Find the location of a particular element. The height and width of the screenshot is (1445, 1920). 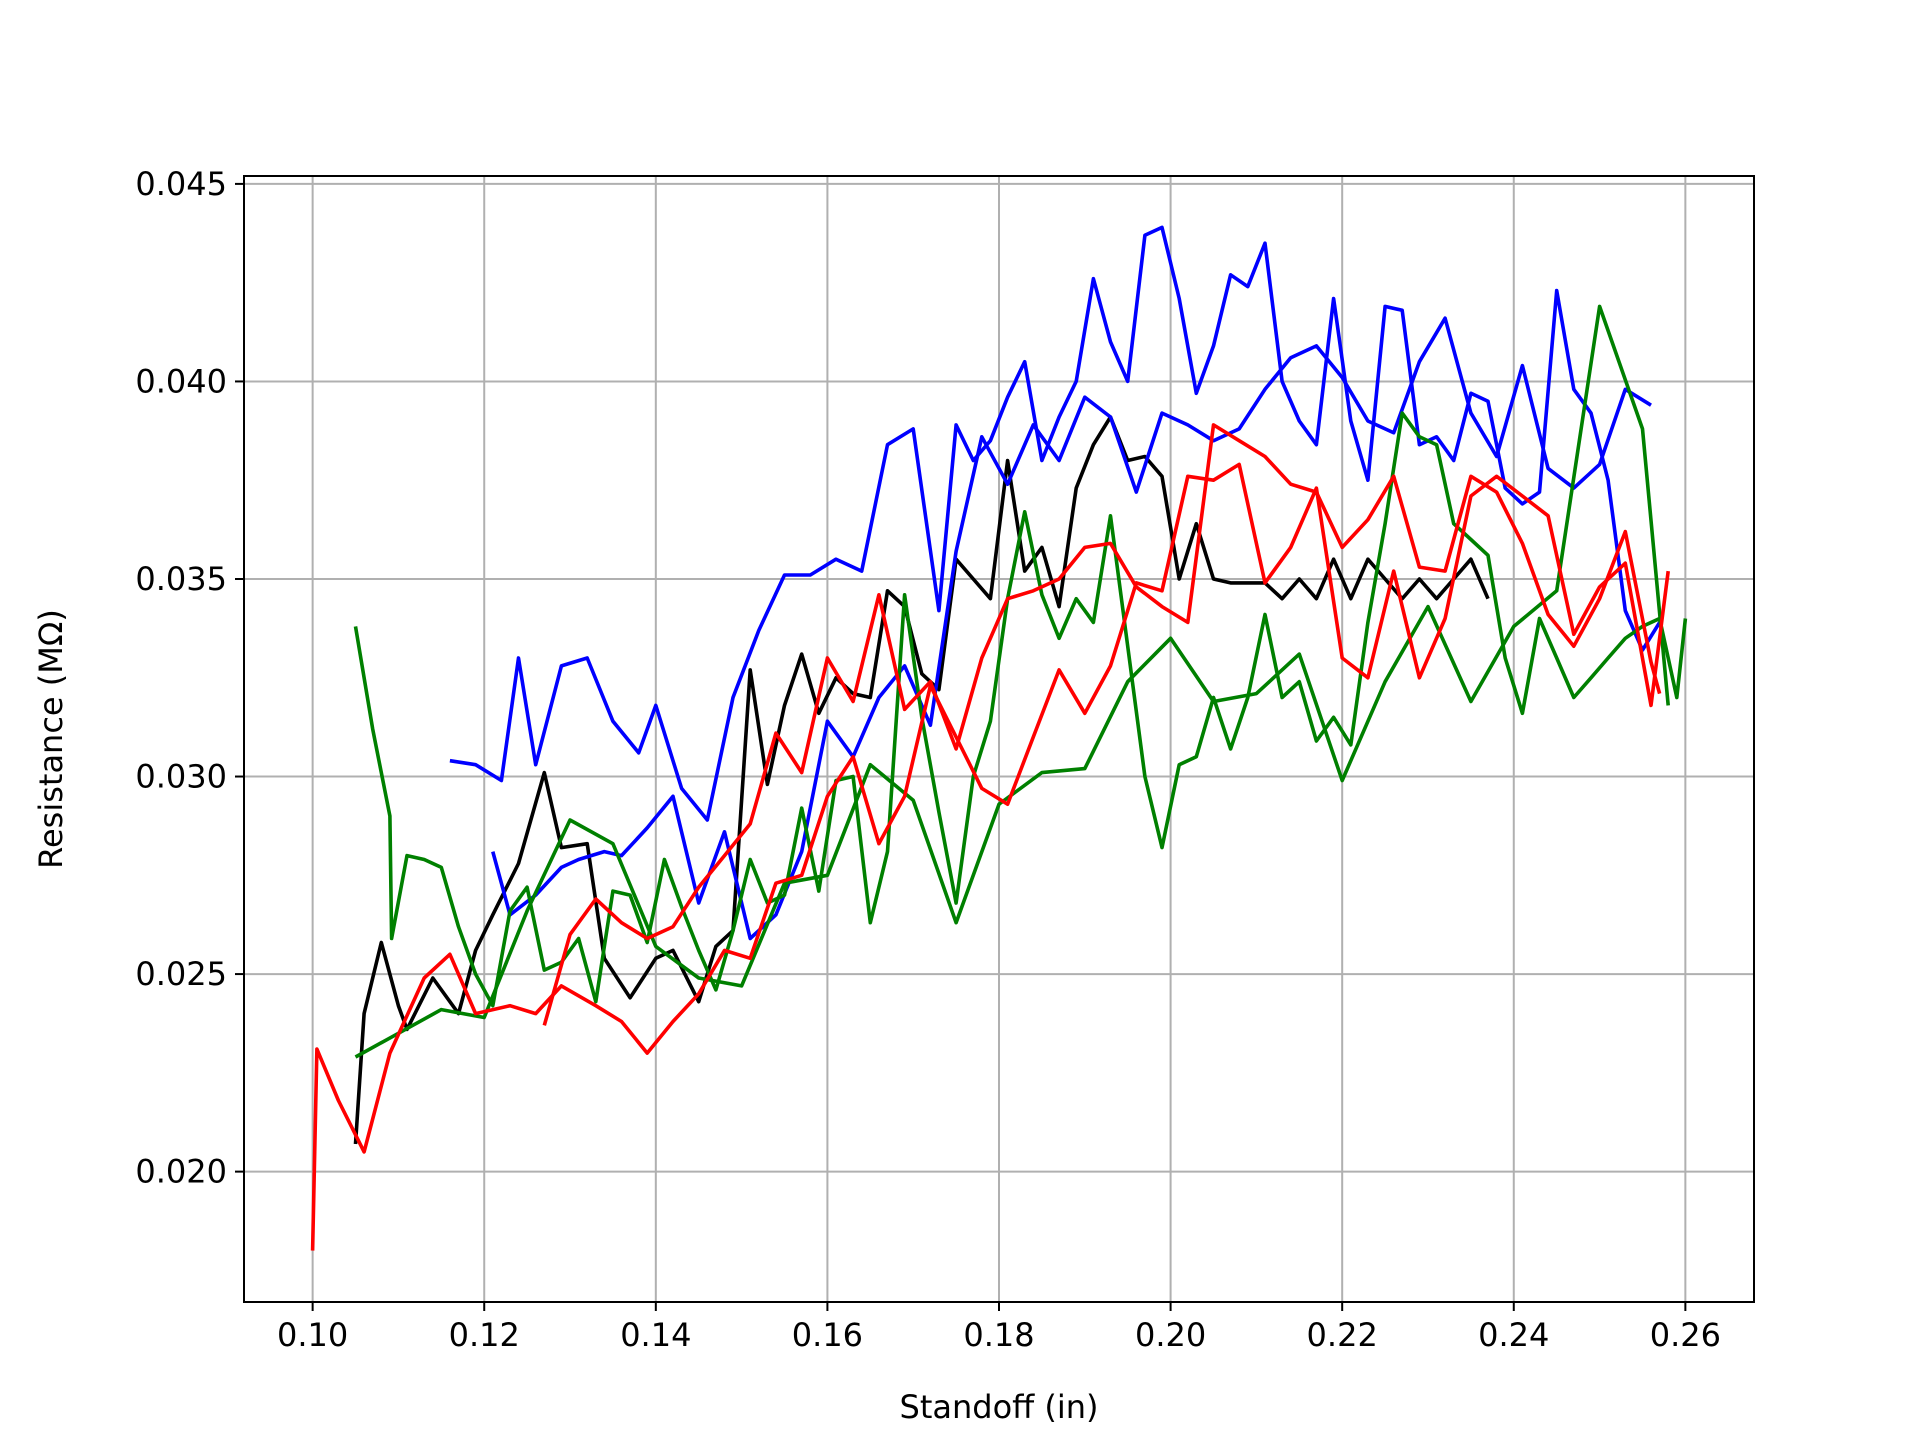

y-tick-label: 0.040 is located at coordinates (181, 381).